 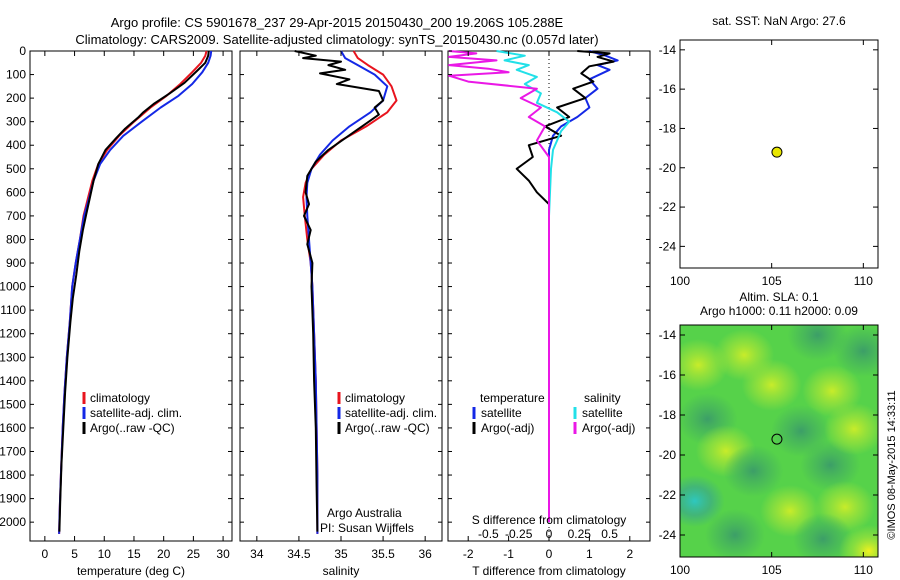 What do you see at coordinates (549, 520) in the screenshot?
I see `difference-top-axis-label: S difference from climatology` at bounding box center [549, 520].